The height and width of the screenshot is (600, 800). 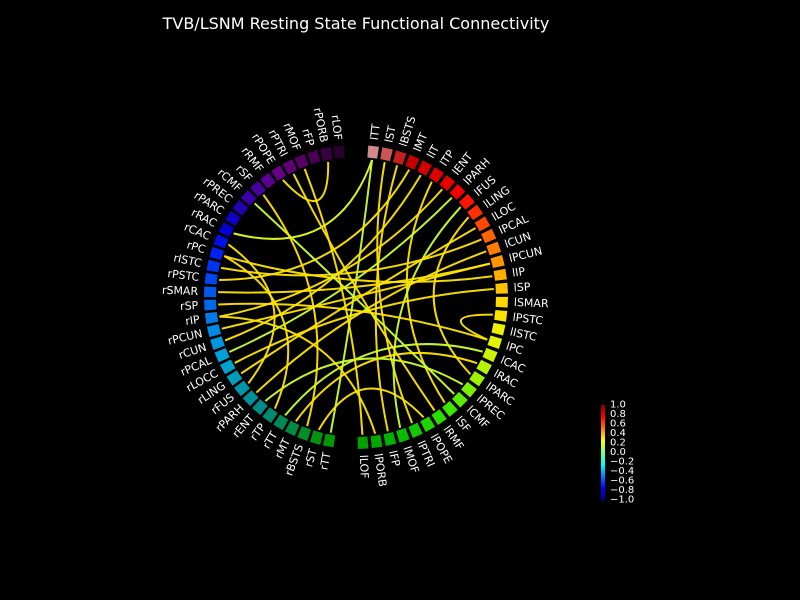 I want to click on node-label: lLOF, so click(x=364, y=467).